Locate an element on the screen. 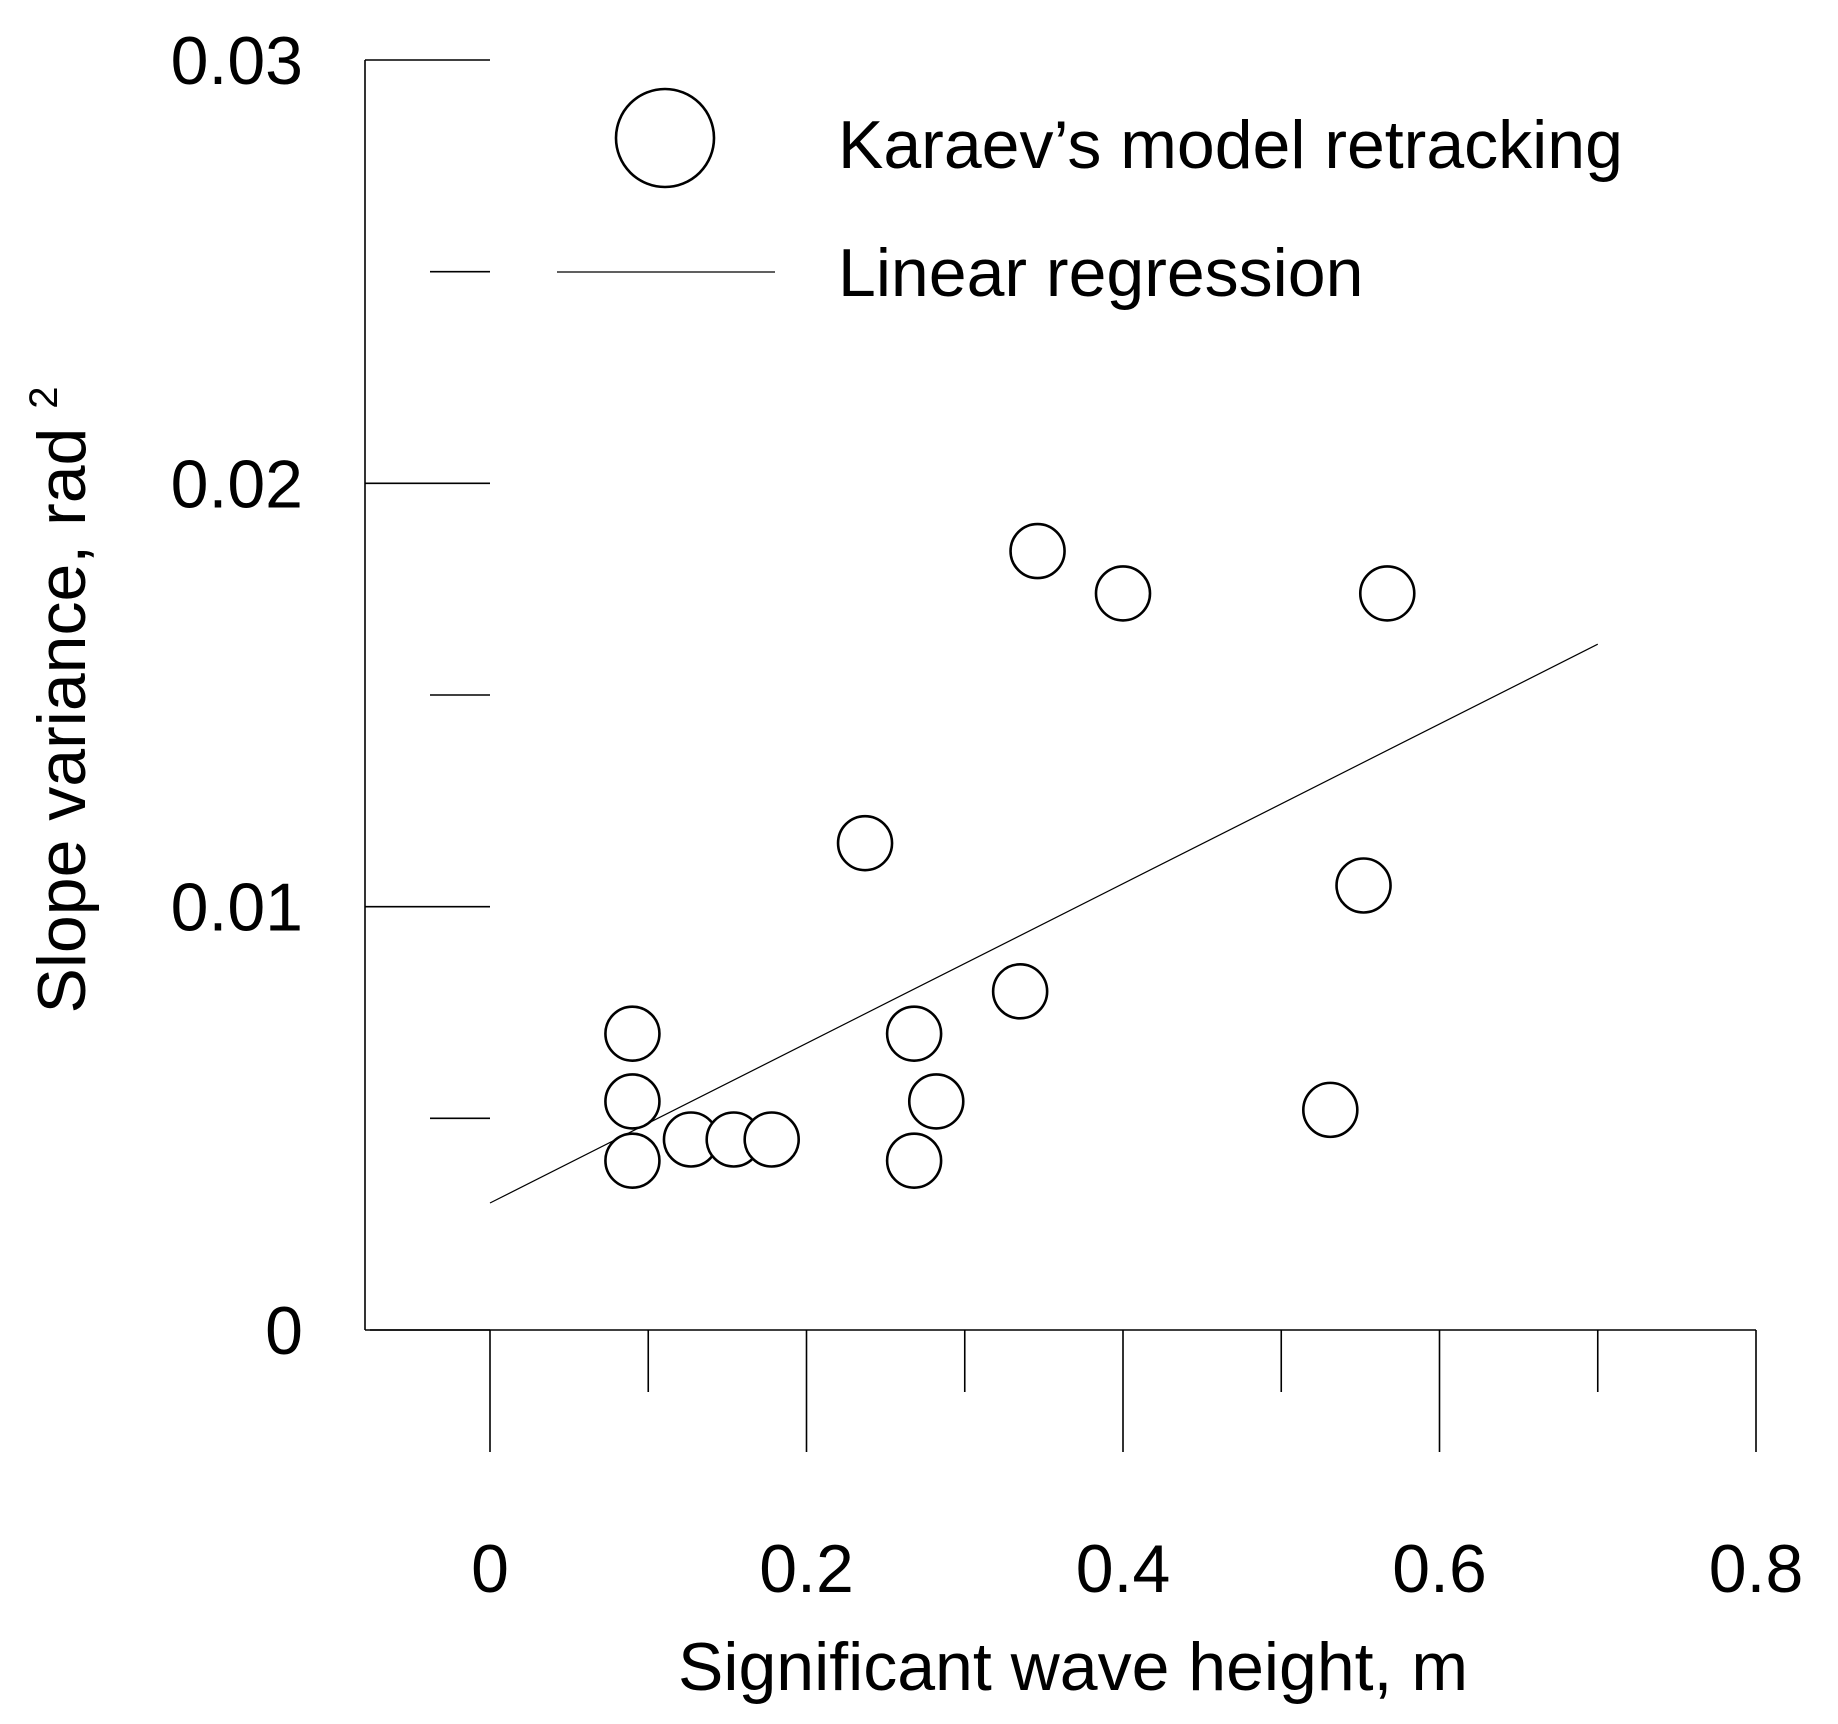 Image resolution: width=1838 pixels, height=1724 pixels. y-tick-label: 0 is located at coordinates (284, 1331).